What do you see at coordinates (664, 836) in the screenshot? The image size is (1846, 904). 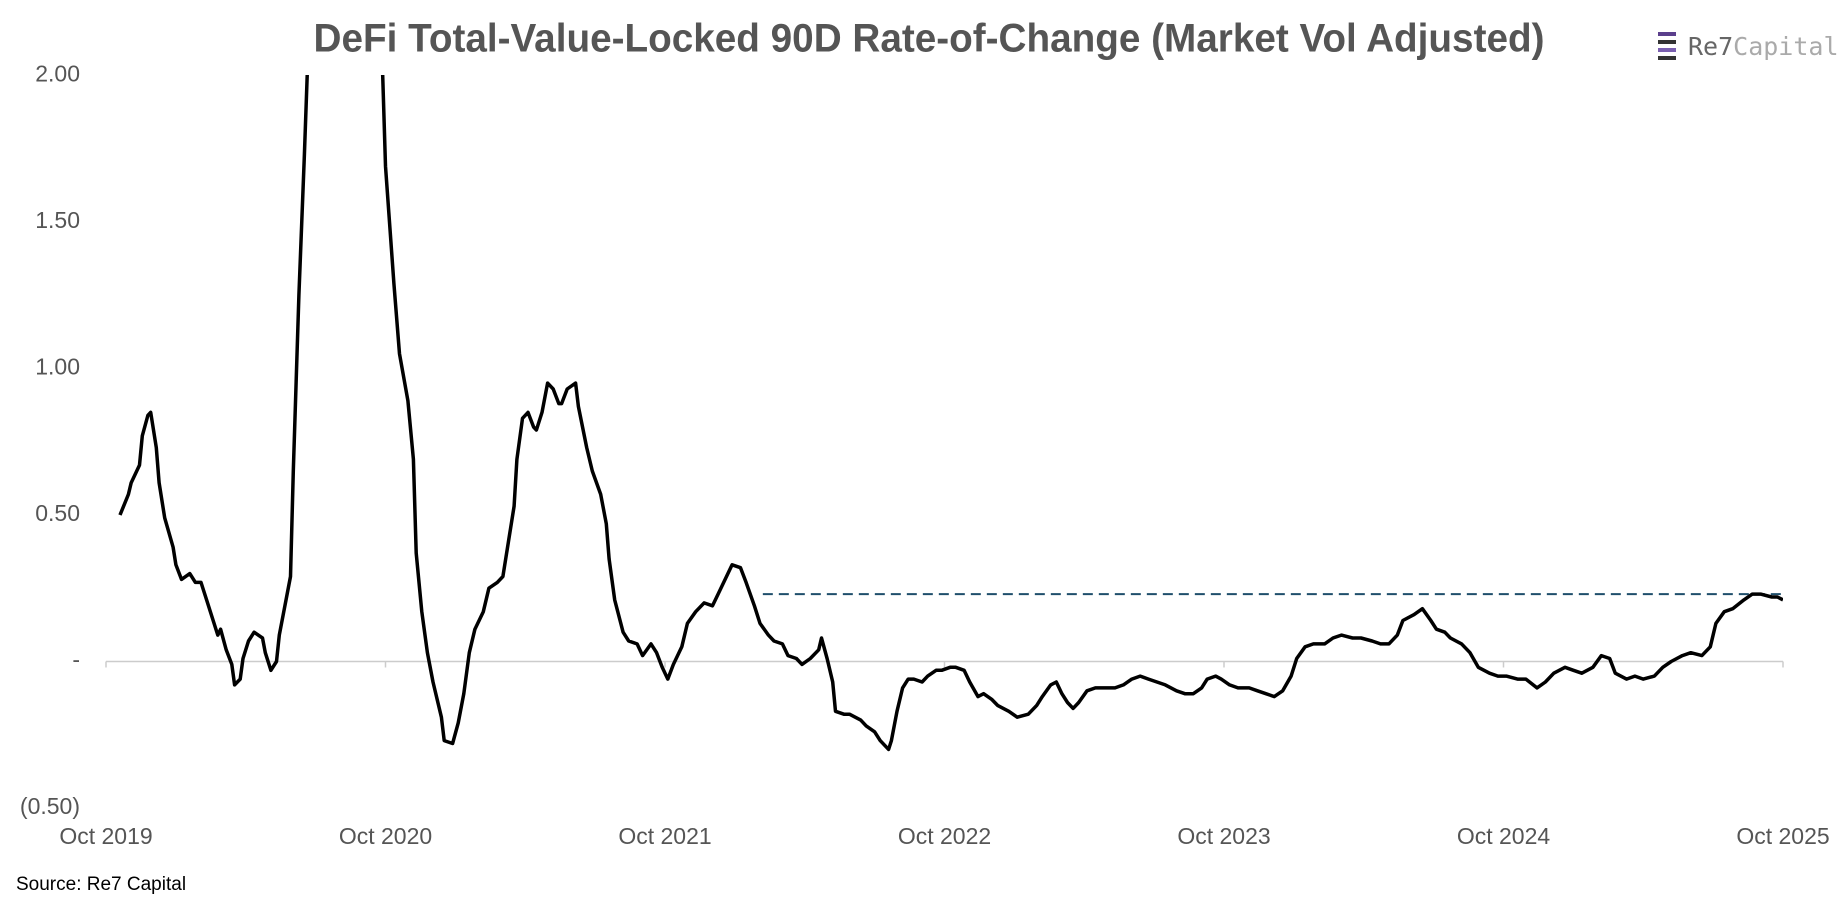 I see `x-tick-label: Oct 2021` at bounding box center [664, 836].